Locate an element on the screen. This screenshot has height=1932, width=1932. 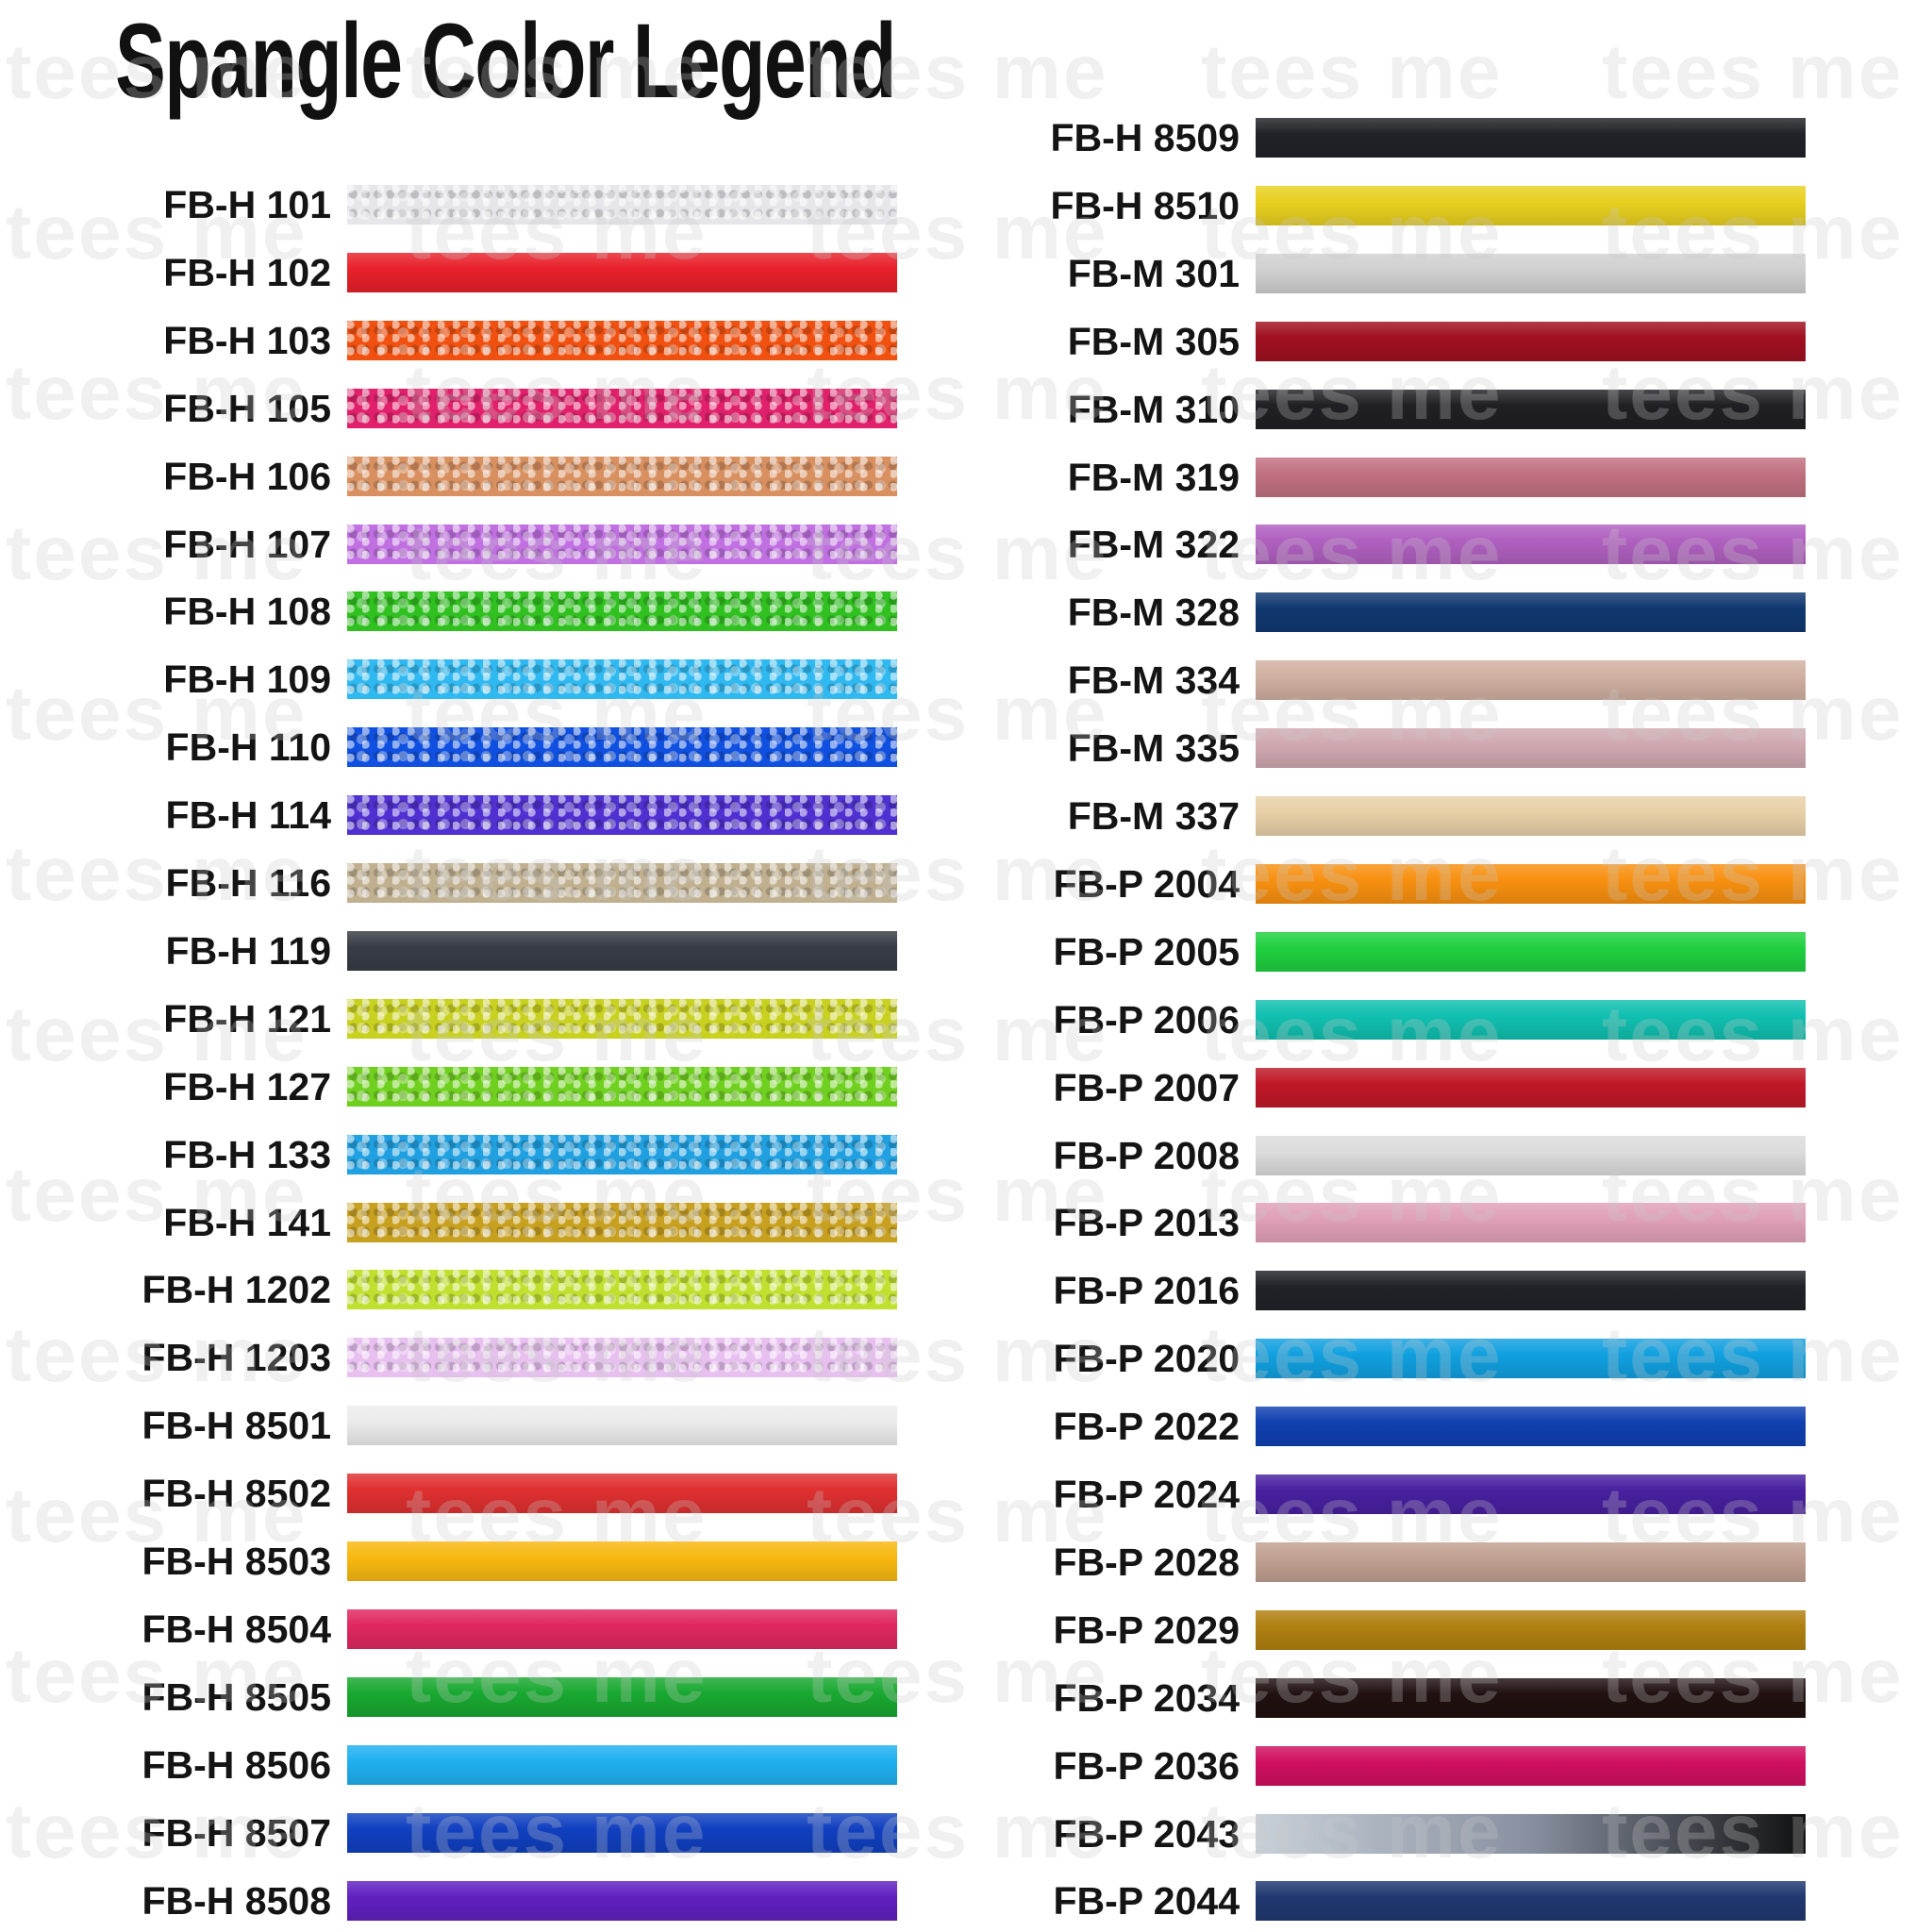
color-code-label: FB-H 127 is located at coordinates (247, 1086).